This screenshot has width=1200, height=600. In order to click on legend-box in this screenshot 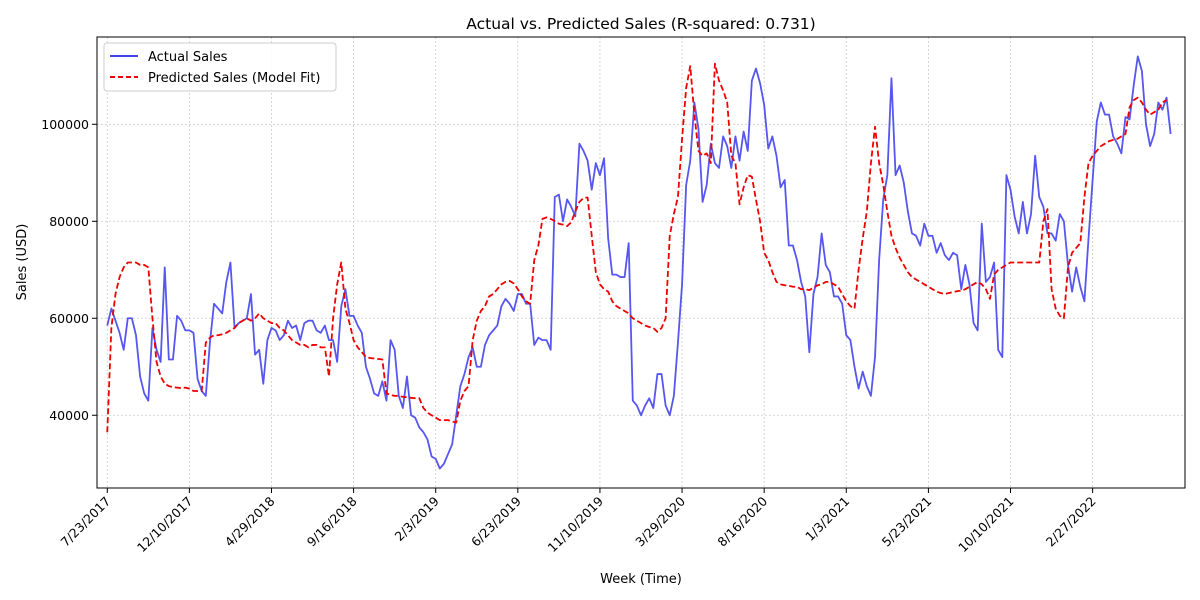, I will do `click(220, 67)`.